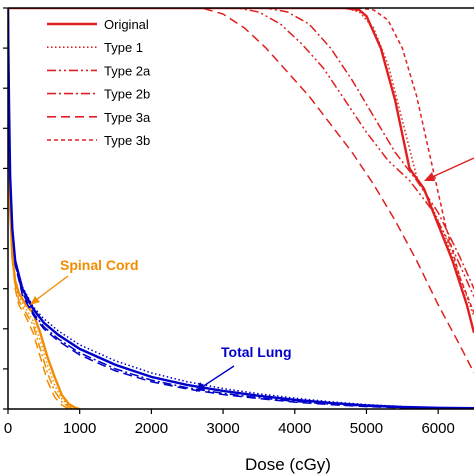  Describe the element at coordinates (451, 168) in the screenshot. I see `target-arrow` at that location.